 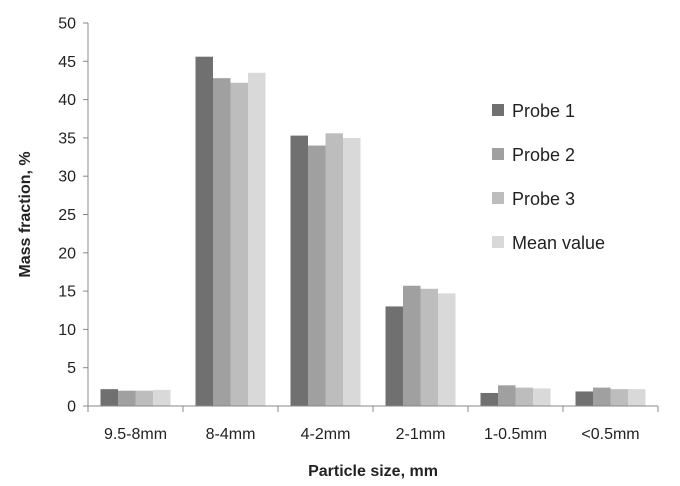 I want to click on y-tick-label: 30, so click(x=67, y=177).